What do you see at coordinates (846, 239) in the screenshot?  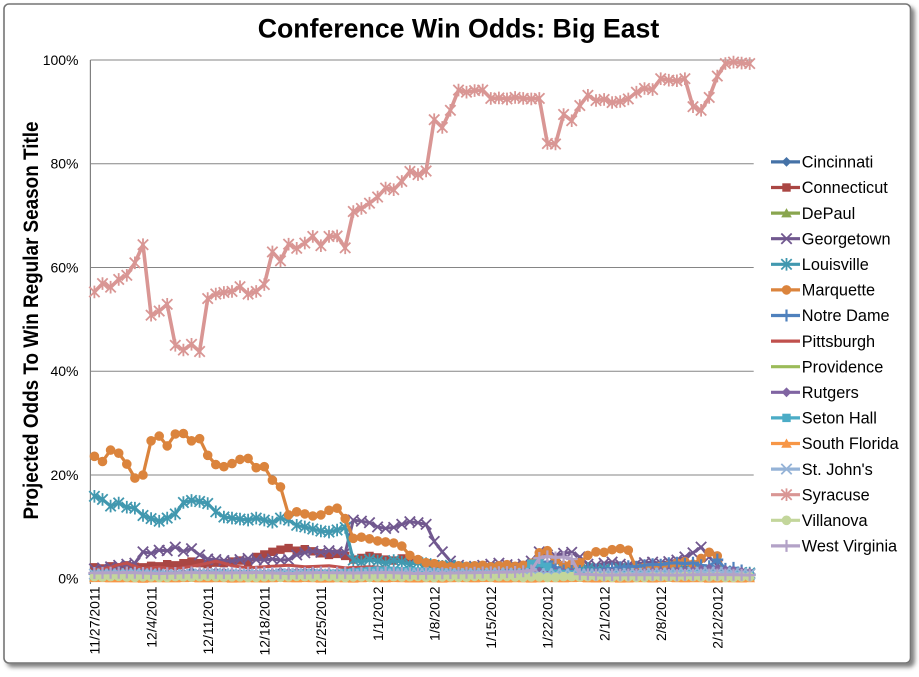 I see `svg-text: Georgetown` at bounding box center [846, 239].